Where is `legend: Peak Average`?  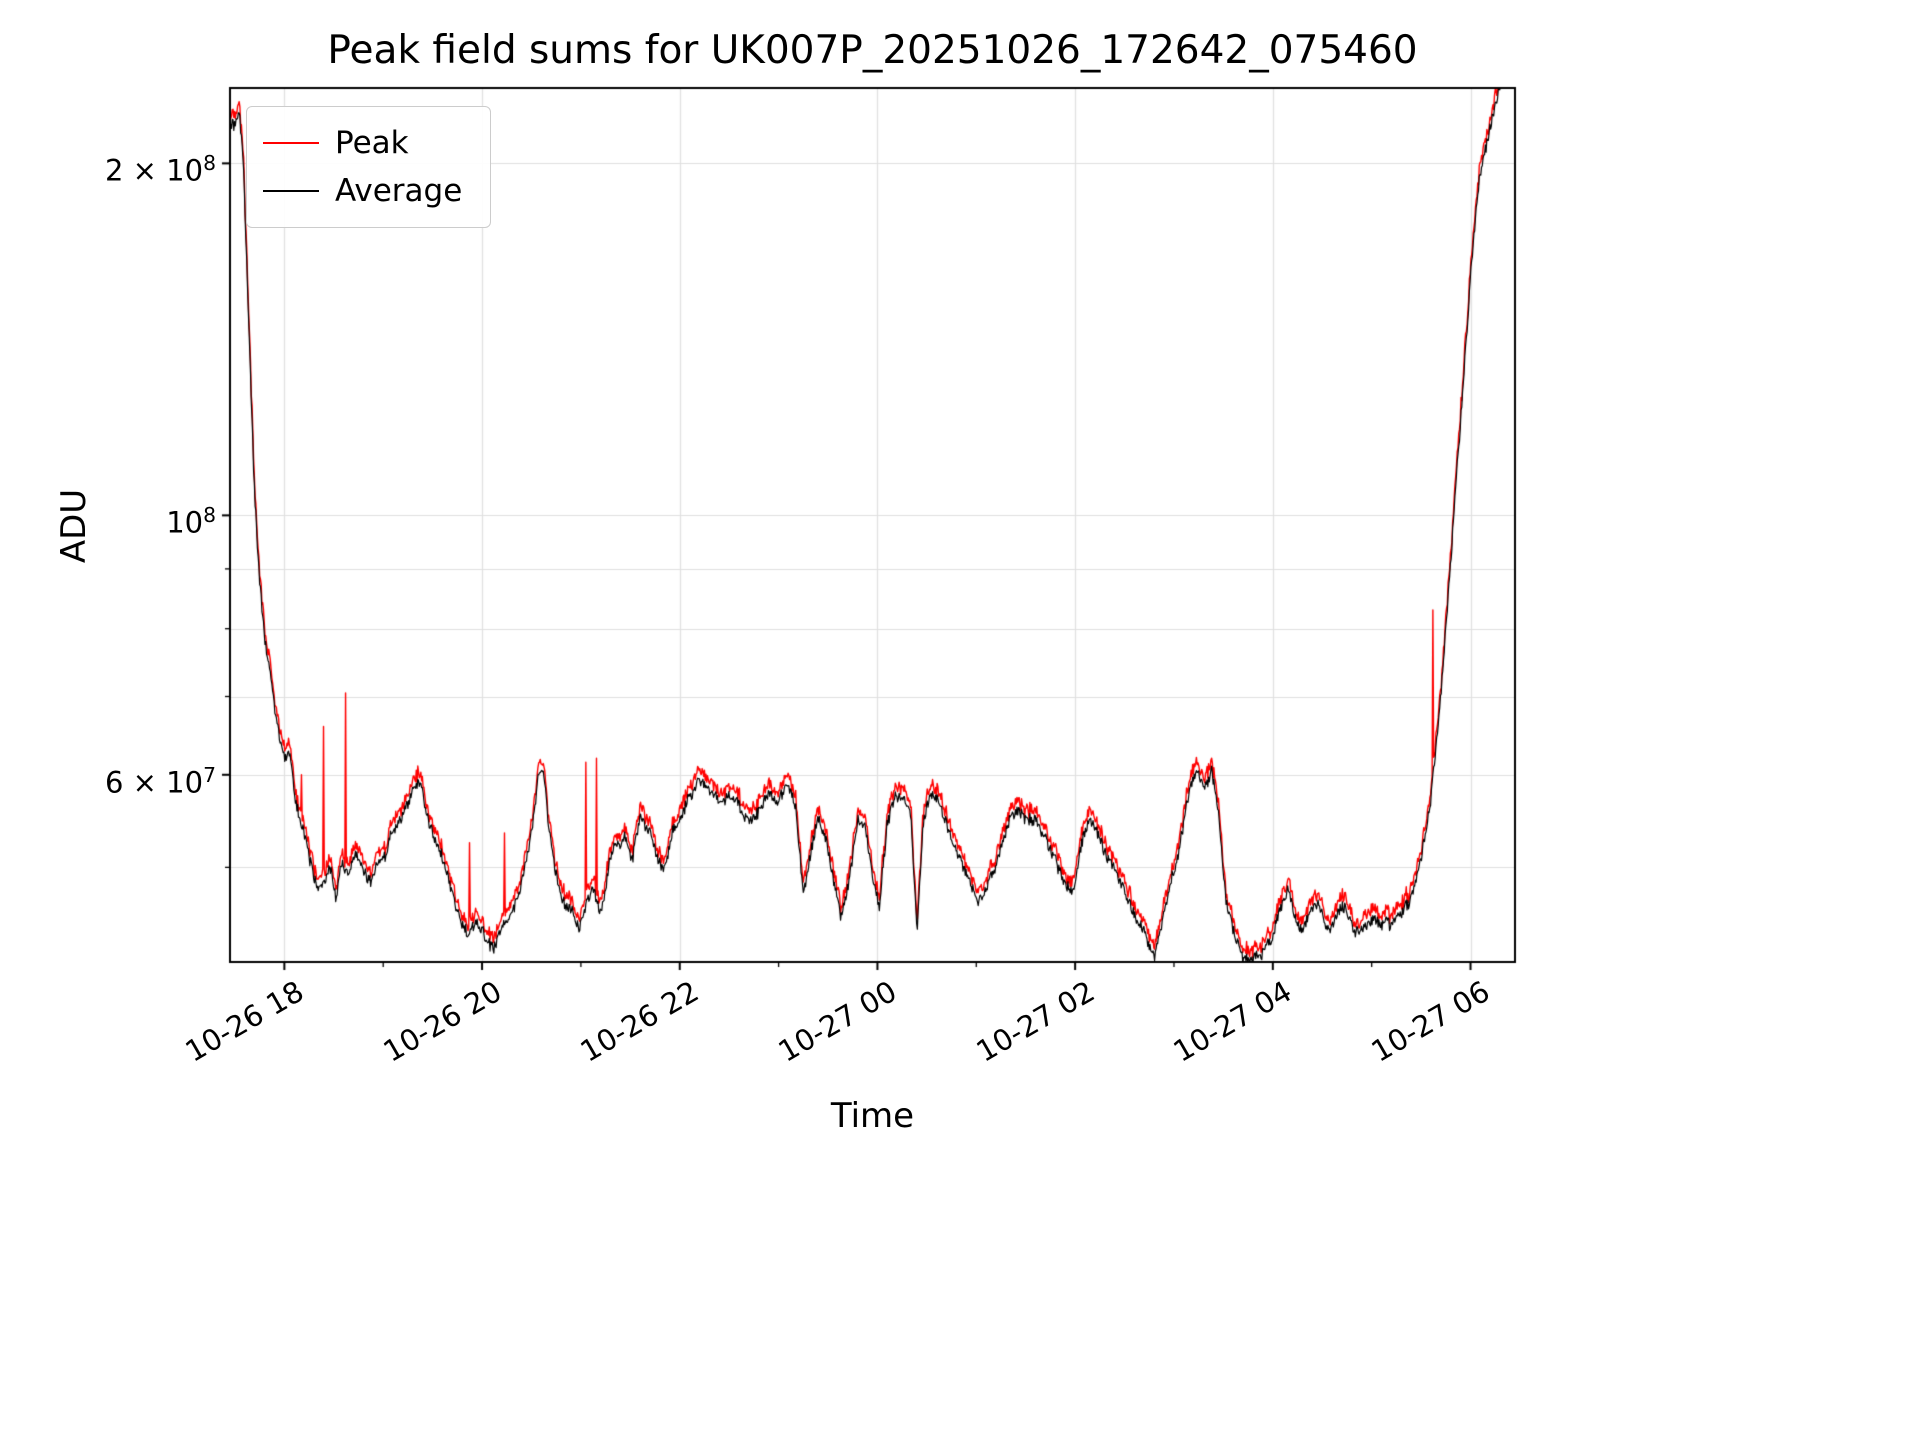
legend: Peak Average is located at coordinates (369, 167).